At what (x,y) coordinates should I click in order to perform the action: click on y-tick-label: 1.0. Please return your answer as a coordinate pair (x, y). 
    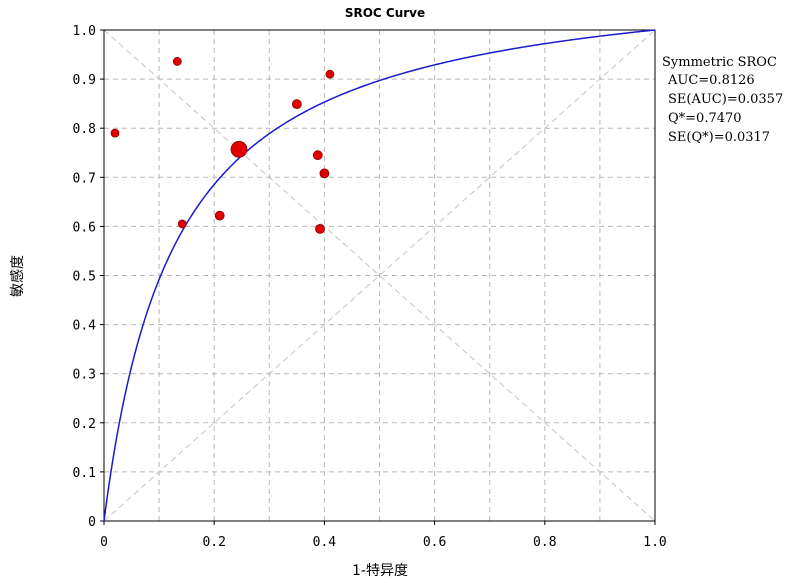
    Looking at the image, I should click on (84, 31).